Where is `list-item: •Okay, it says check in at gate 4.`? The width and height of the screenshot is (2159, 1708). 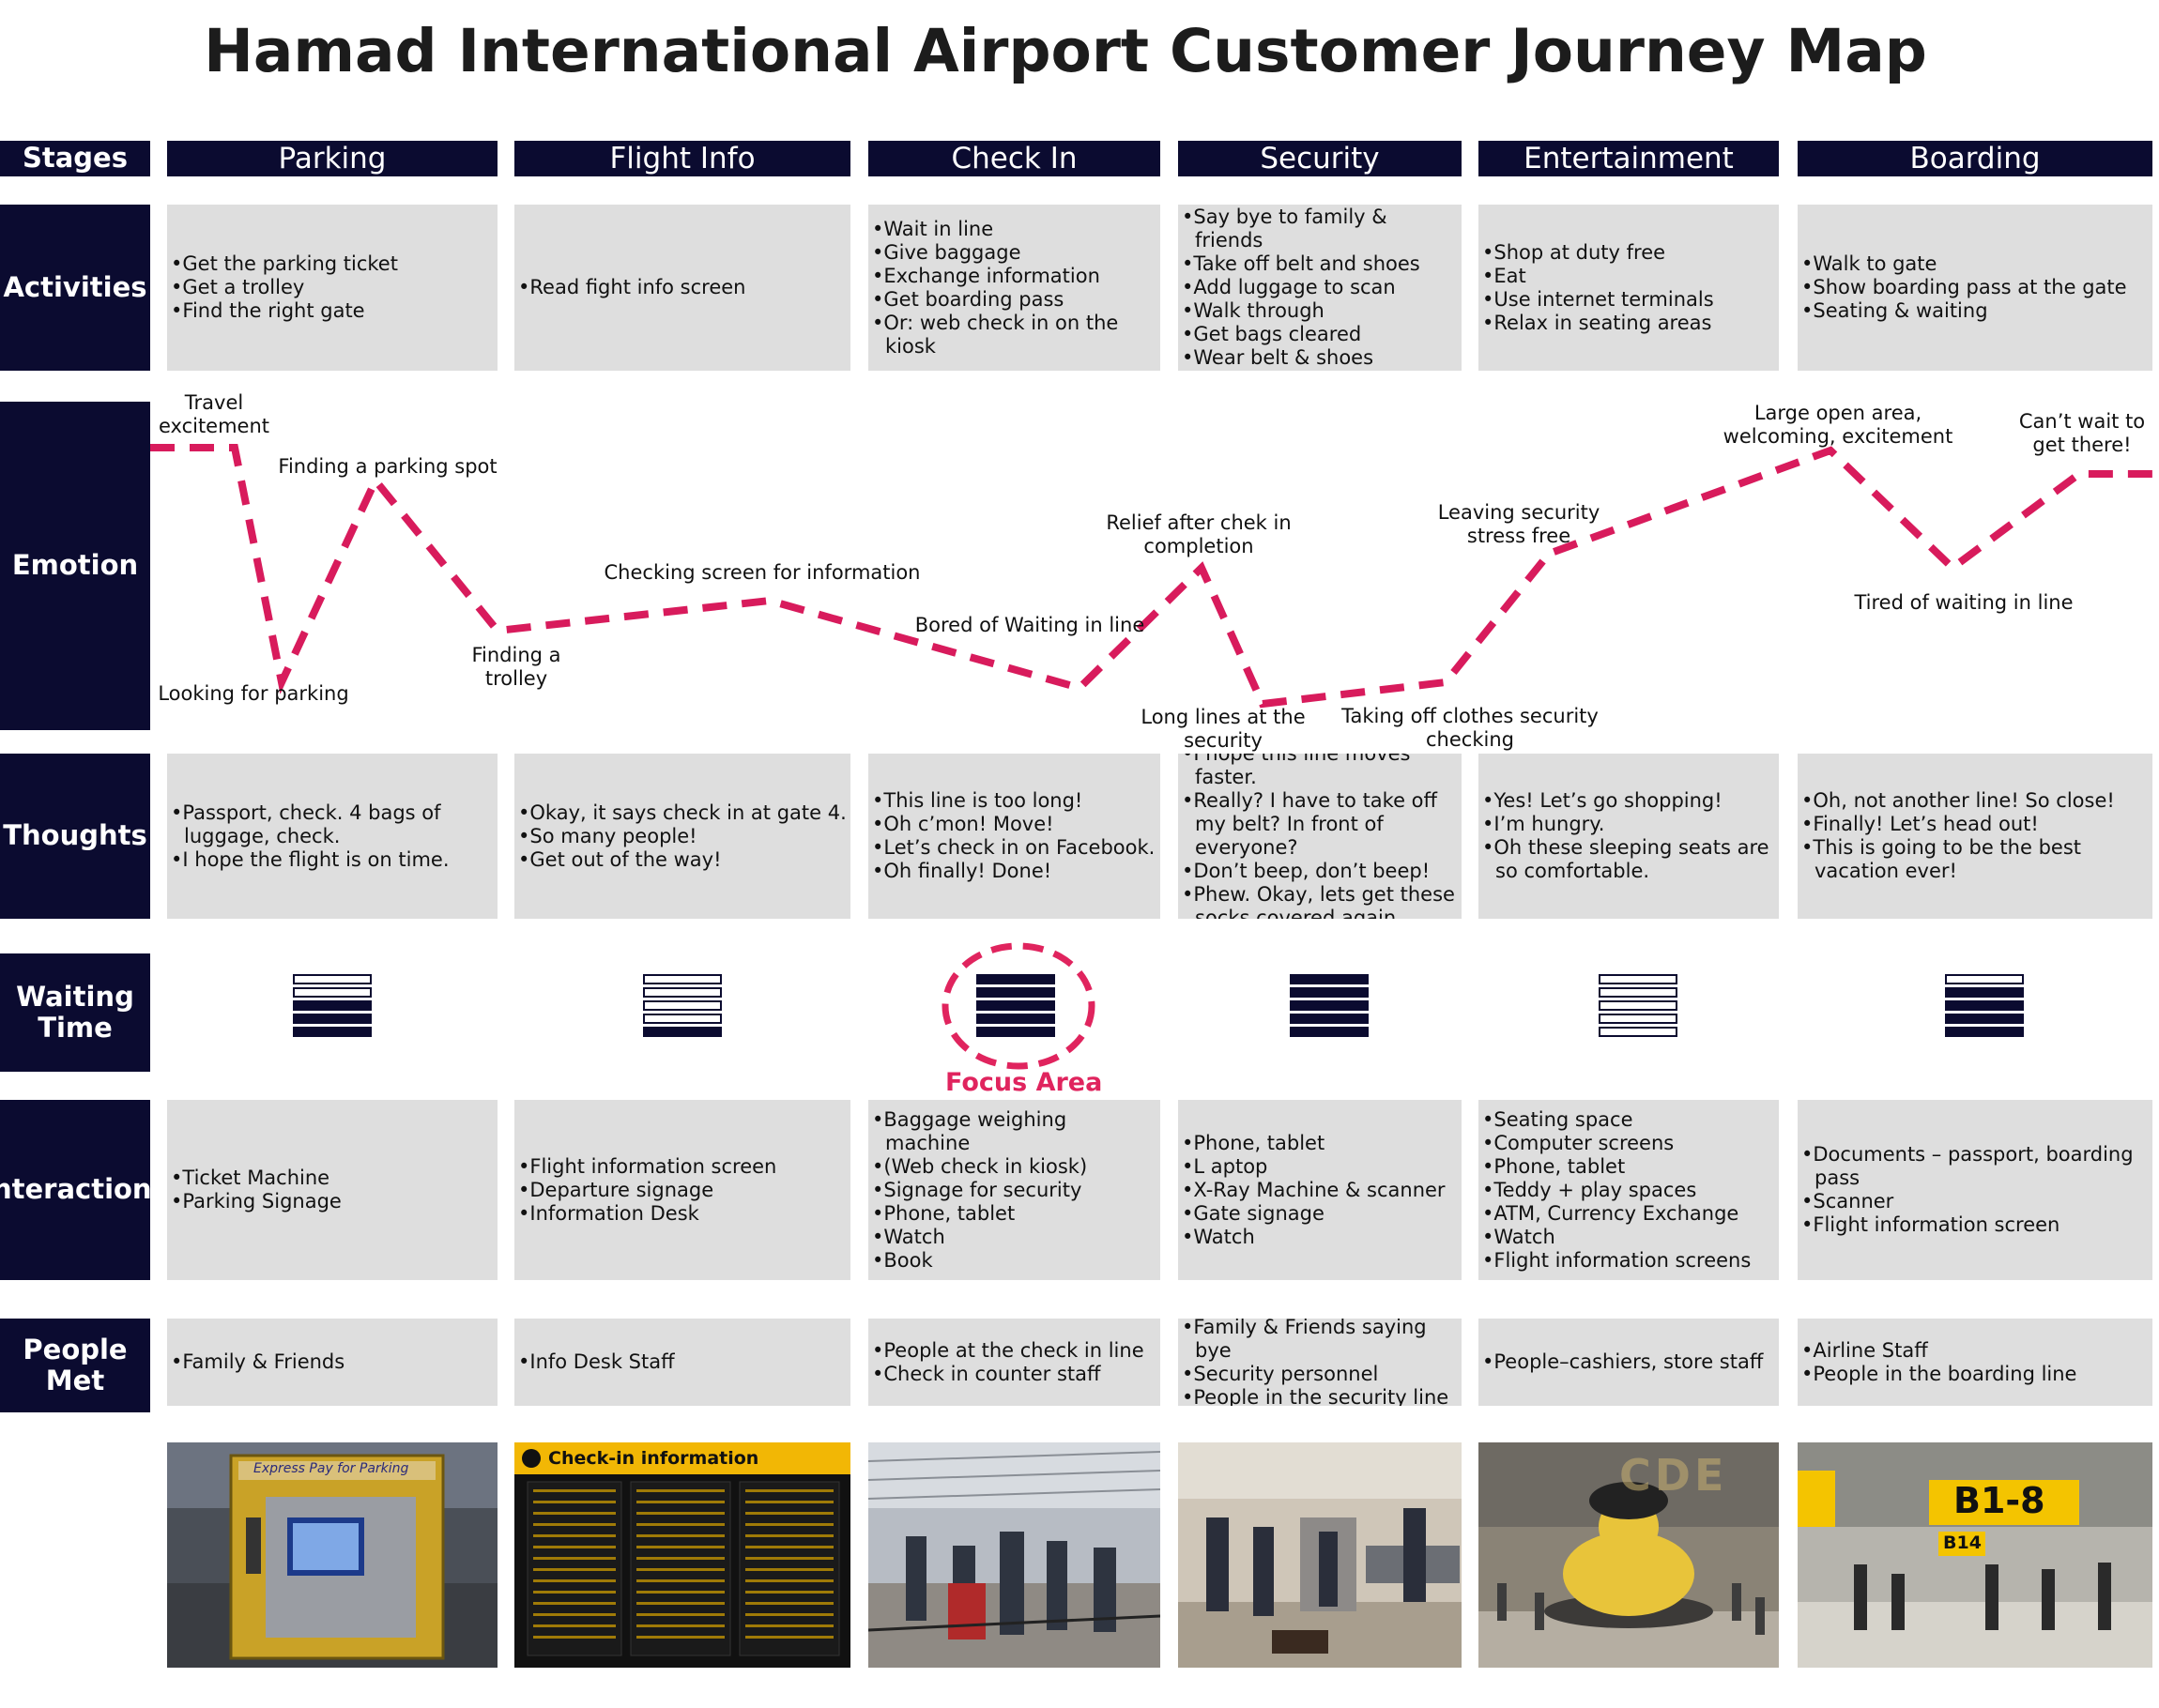
list-item: •Okay, it says check in at gate 4. is located at coordinates (683, 813).